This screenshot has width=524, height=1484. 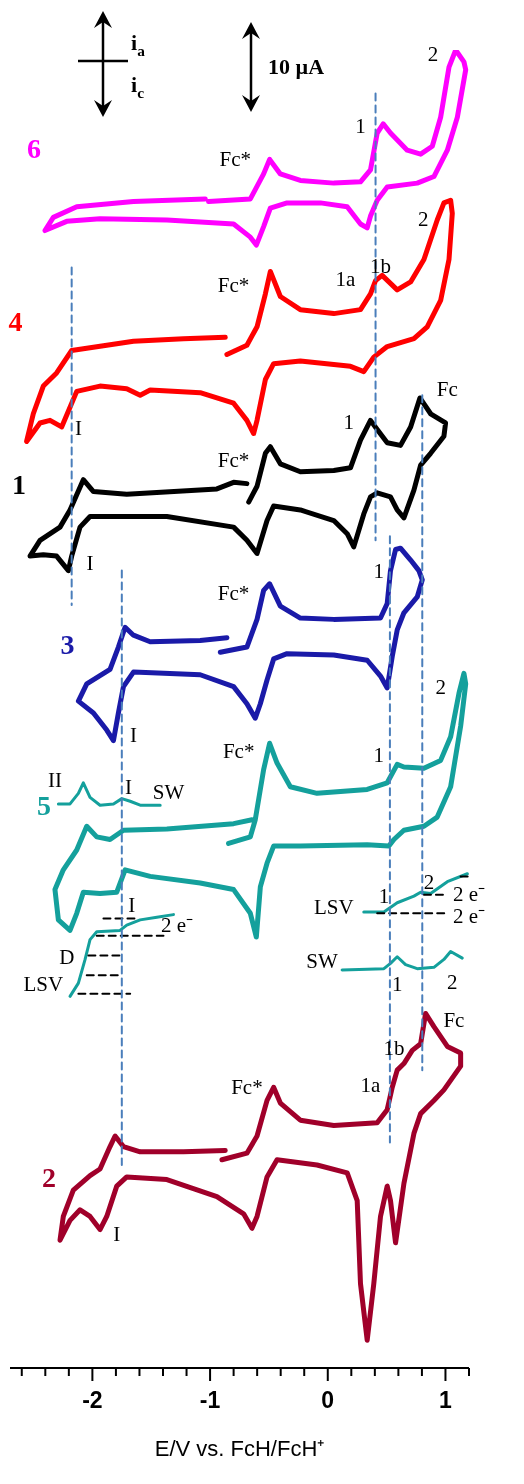 I want to click on annotation: D, so click(x=67, y=956).